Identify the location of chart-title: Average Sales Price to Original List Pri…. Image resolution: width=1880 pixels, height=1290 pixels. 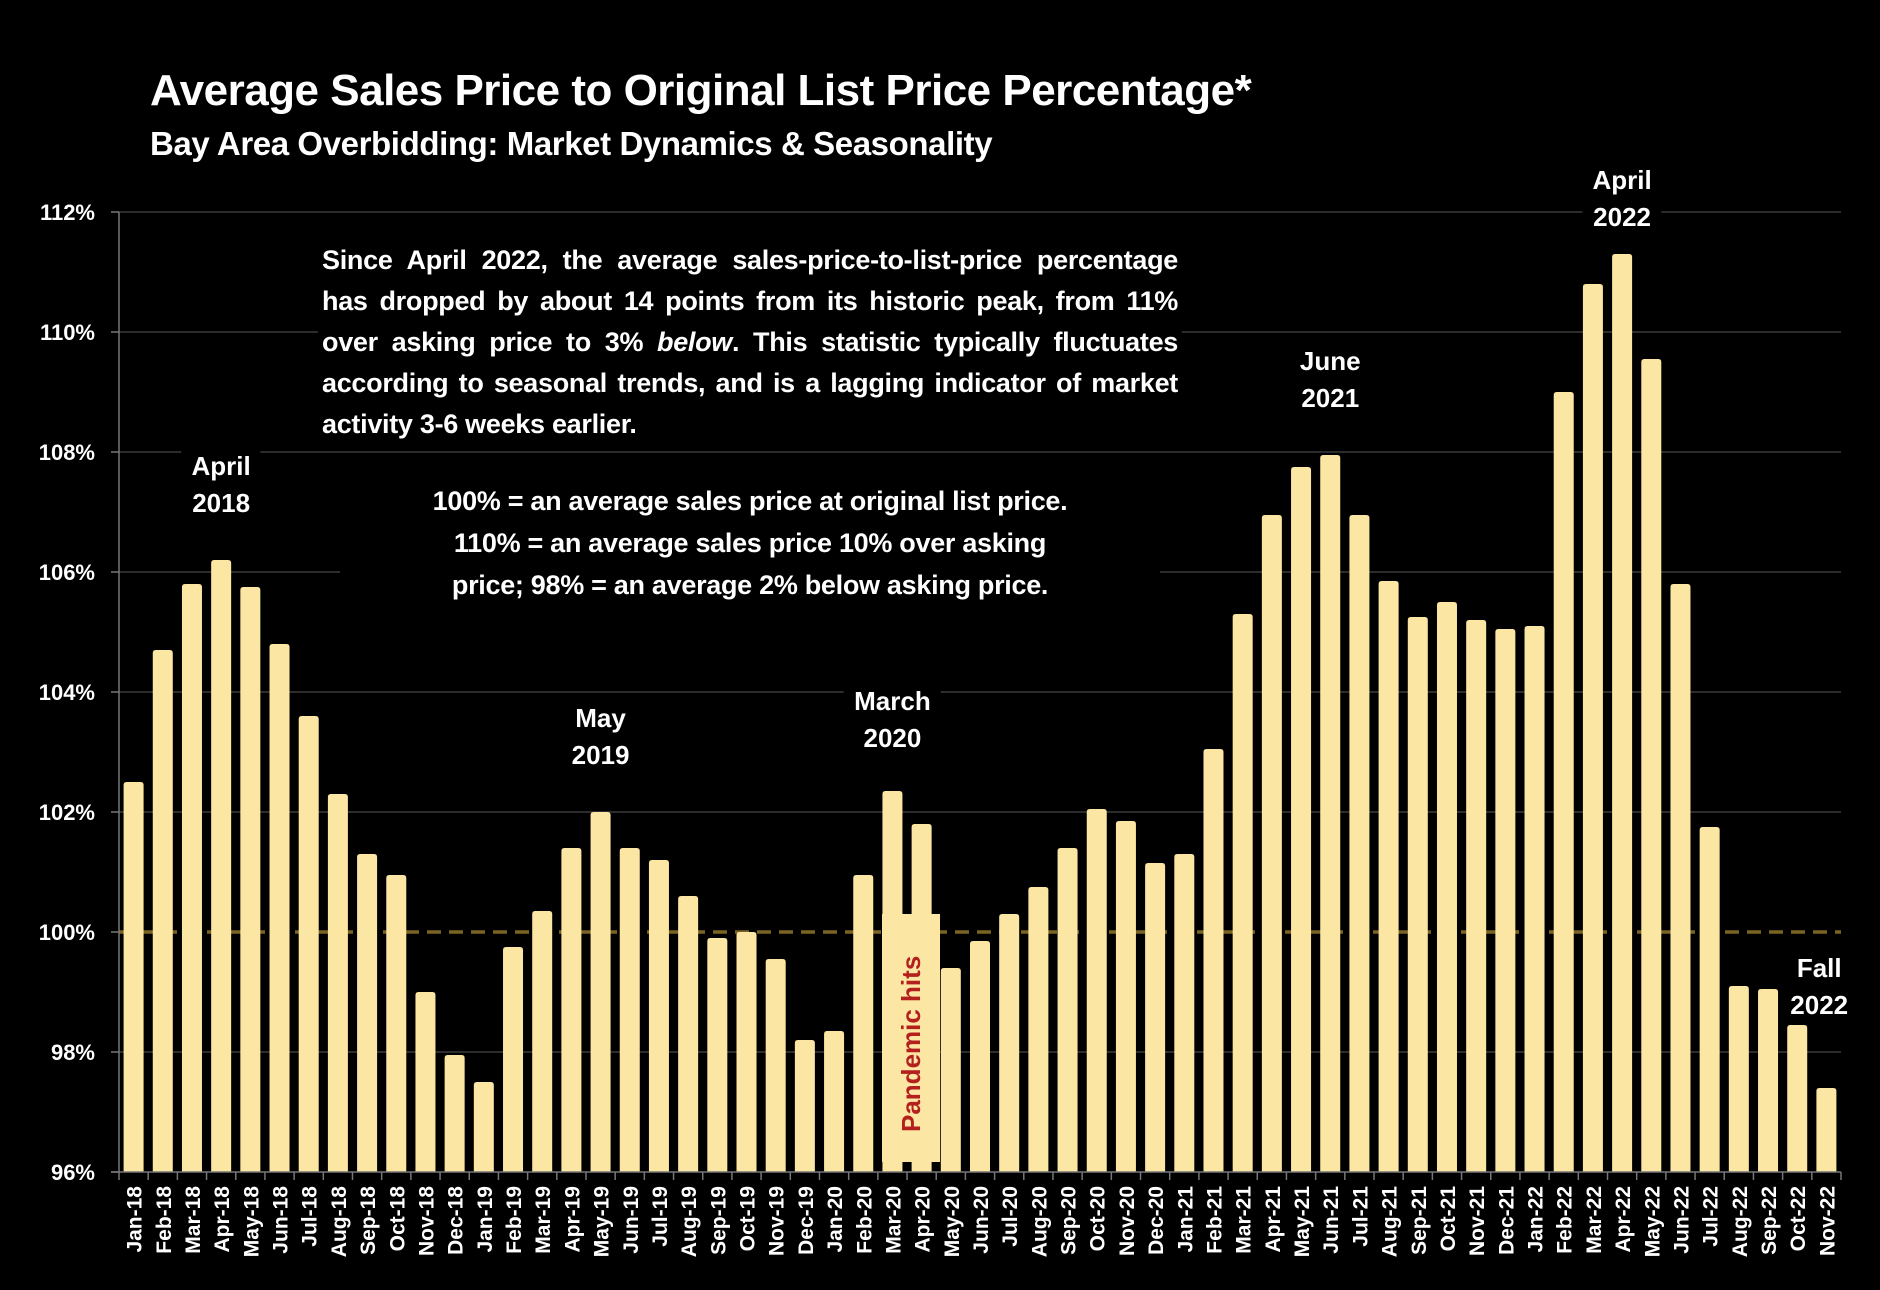
(701, 90).